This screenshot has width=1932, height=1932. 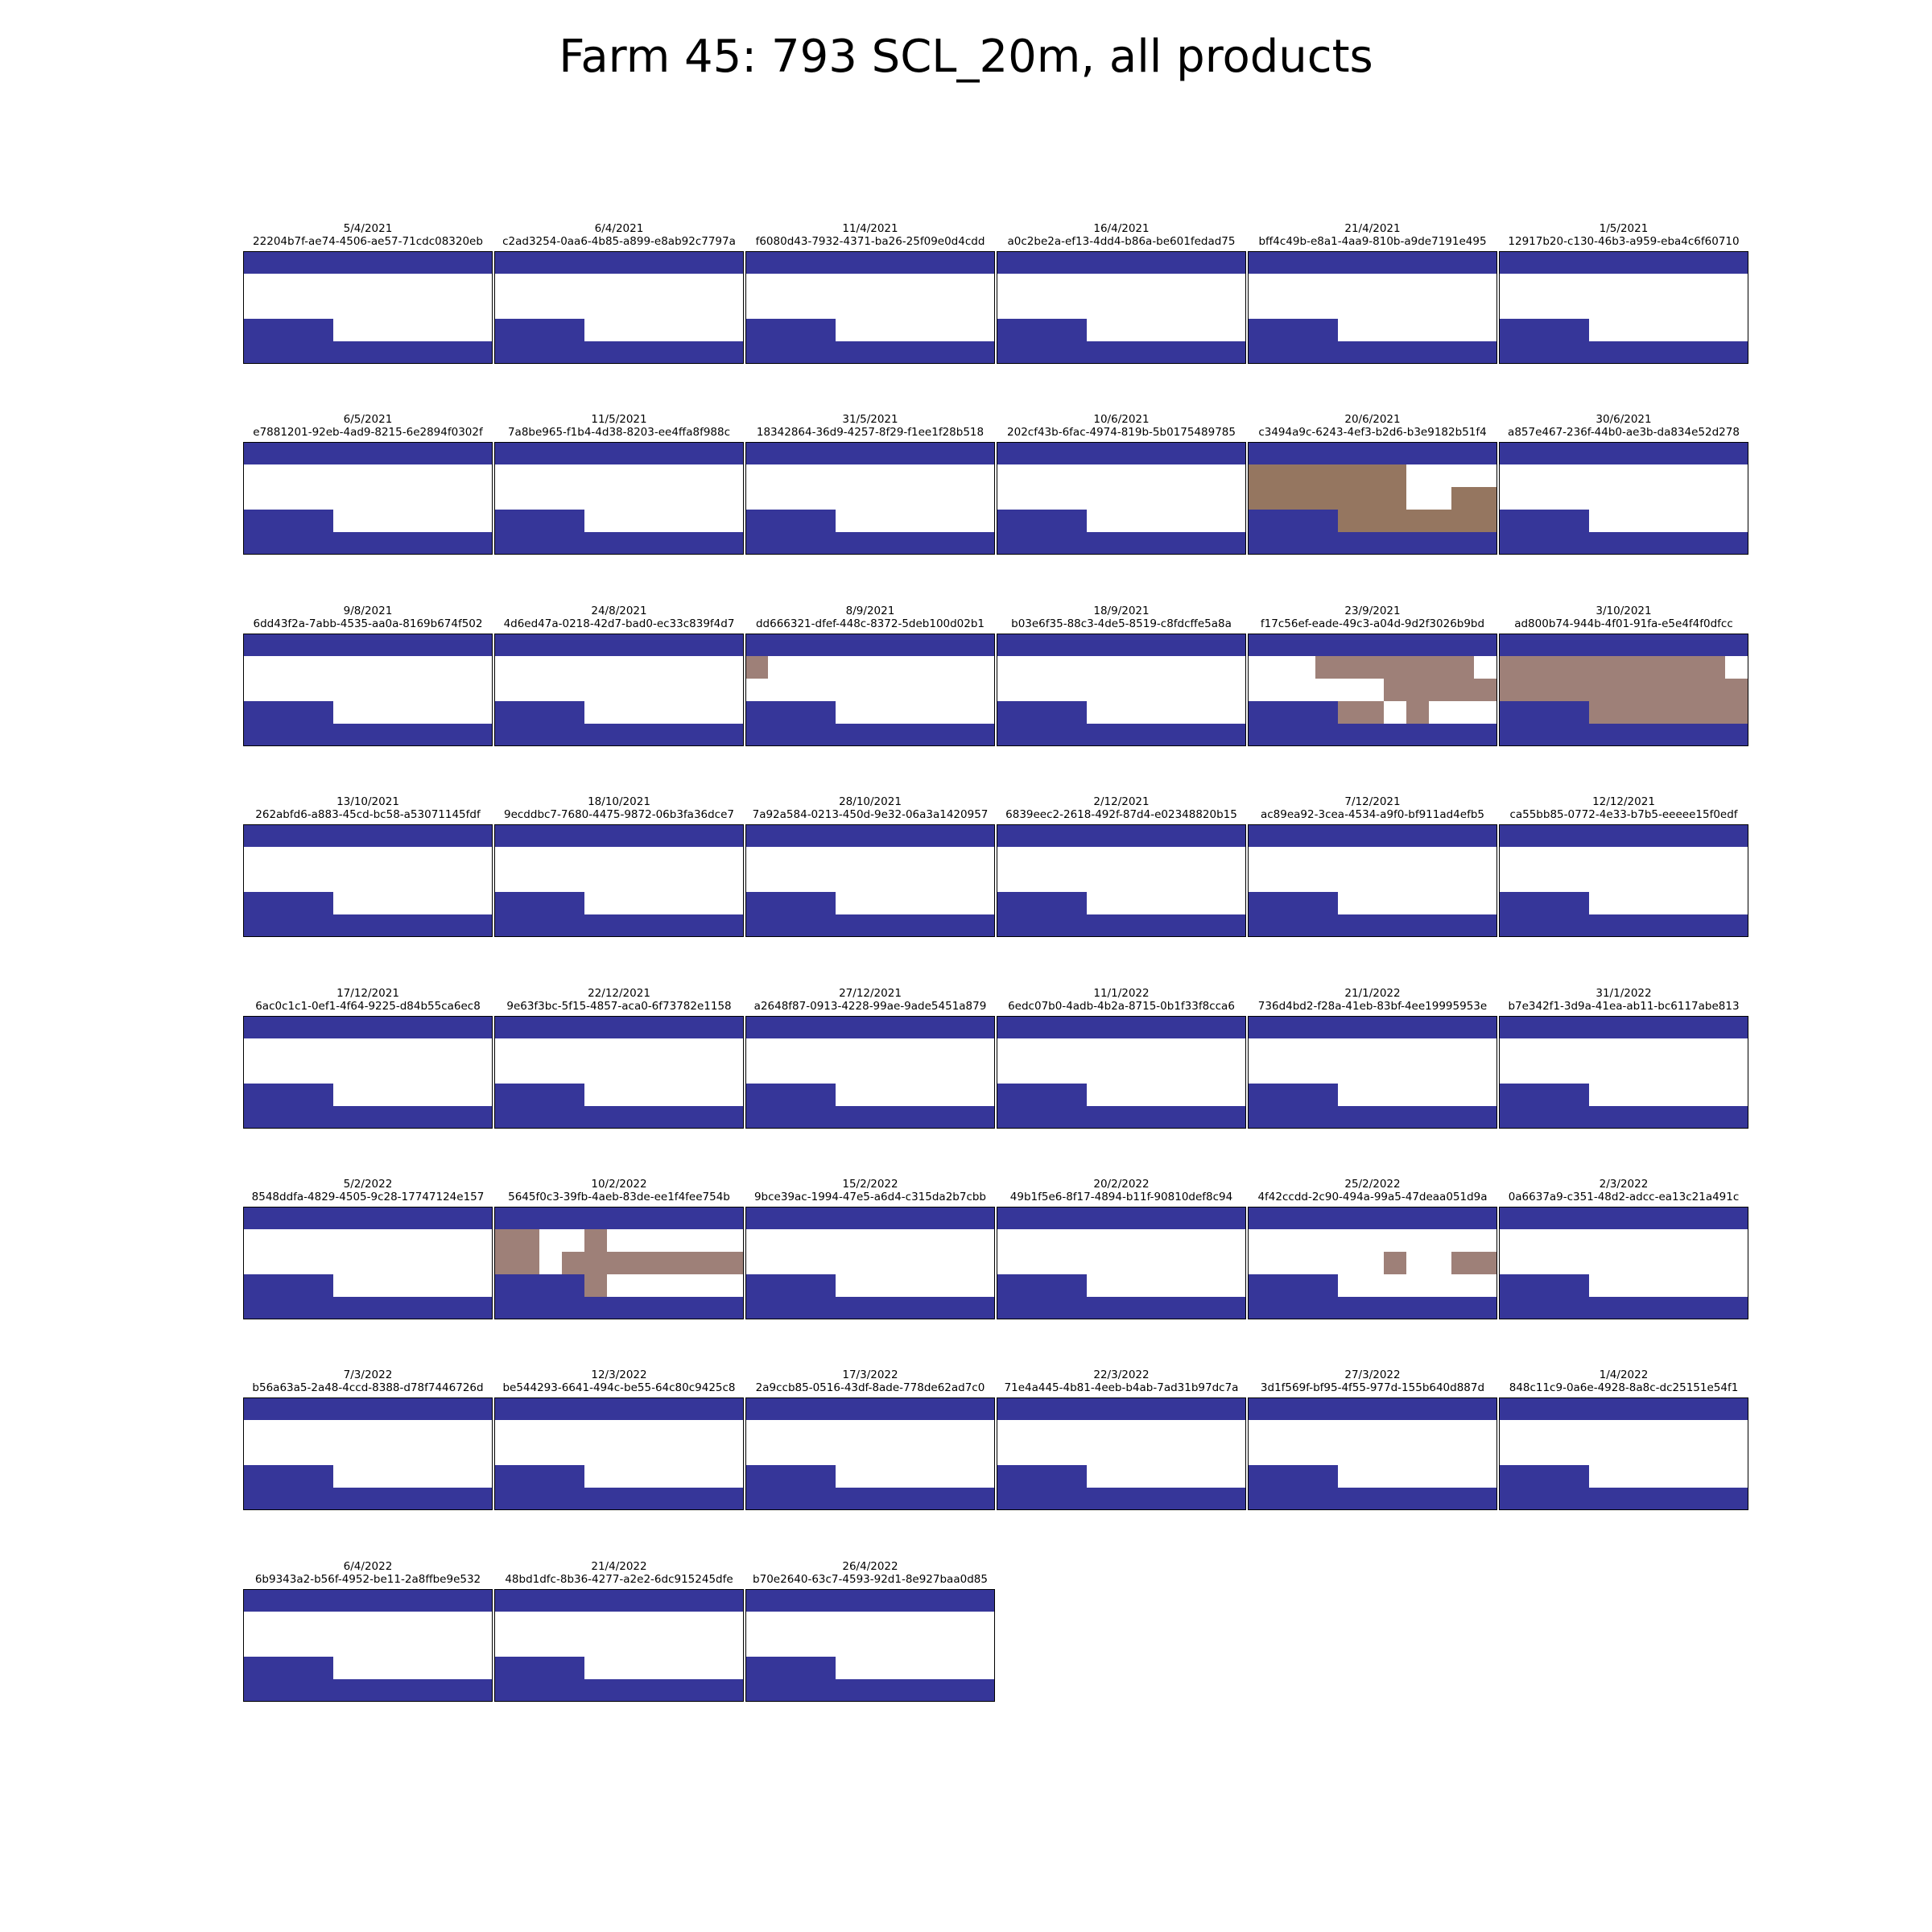 I want to click on scl-map, so click(x=368, y=498).